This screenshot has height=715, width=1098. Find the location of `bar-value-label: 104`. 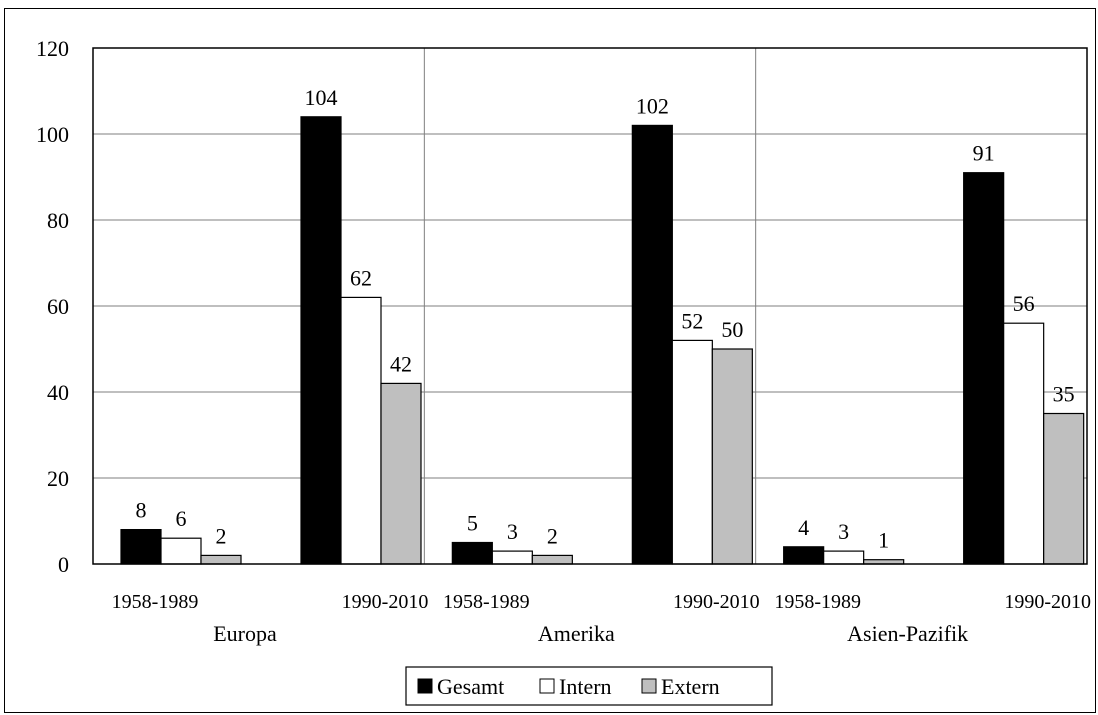

bar-value-label: 104 is located at coordinates (321, 97).